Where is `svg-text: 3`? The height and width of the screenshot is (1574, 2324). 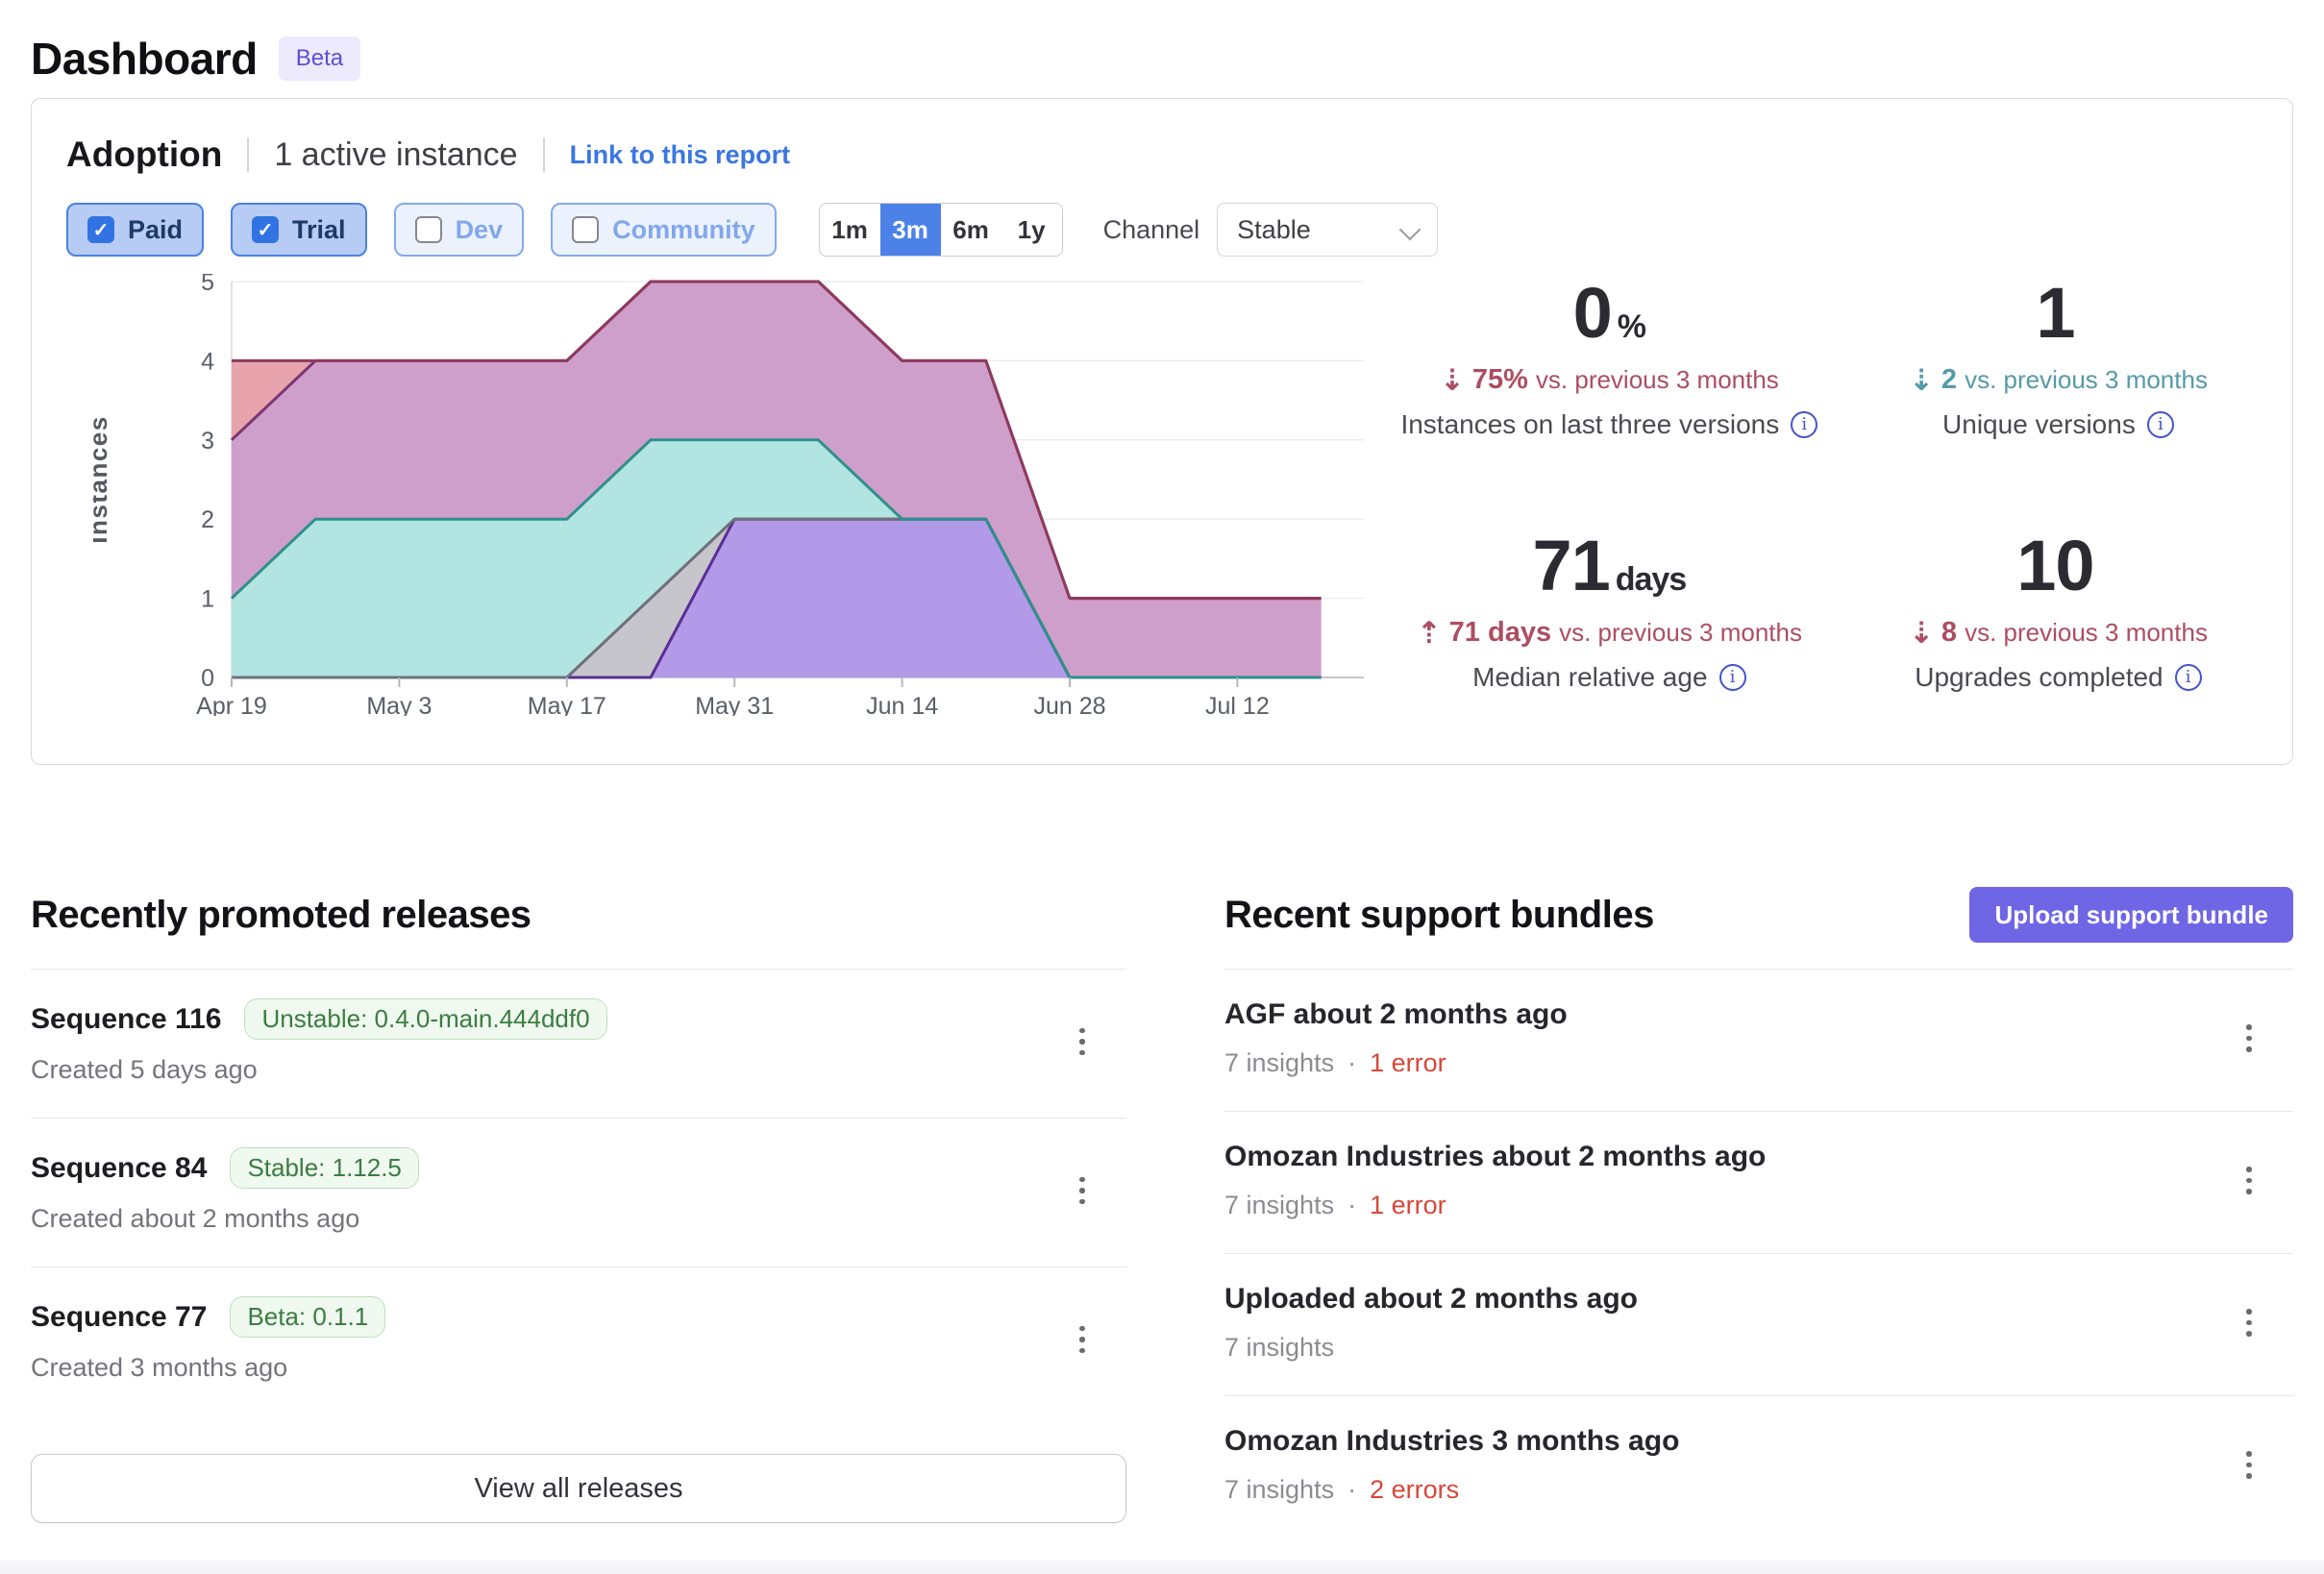 svg-text: 3 is located at coordinates (207, 441).